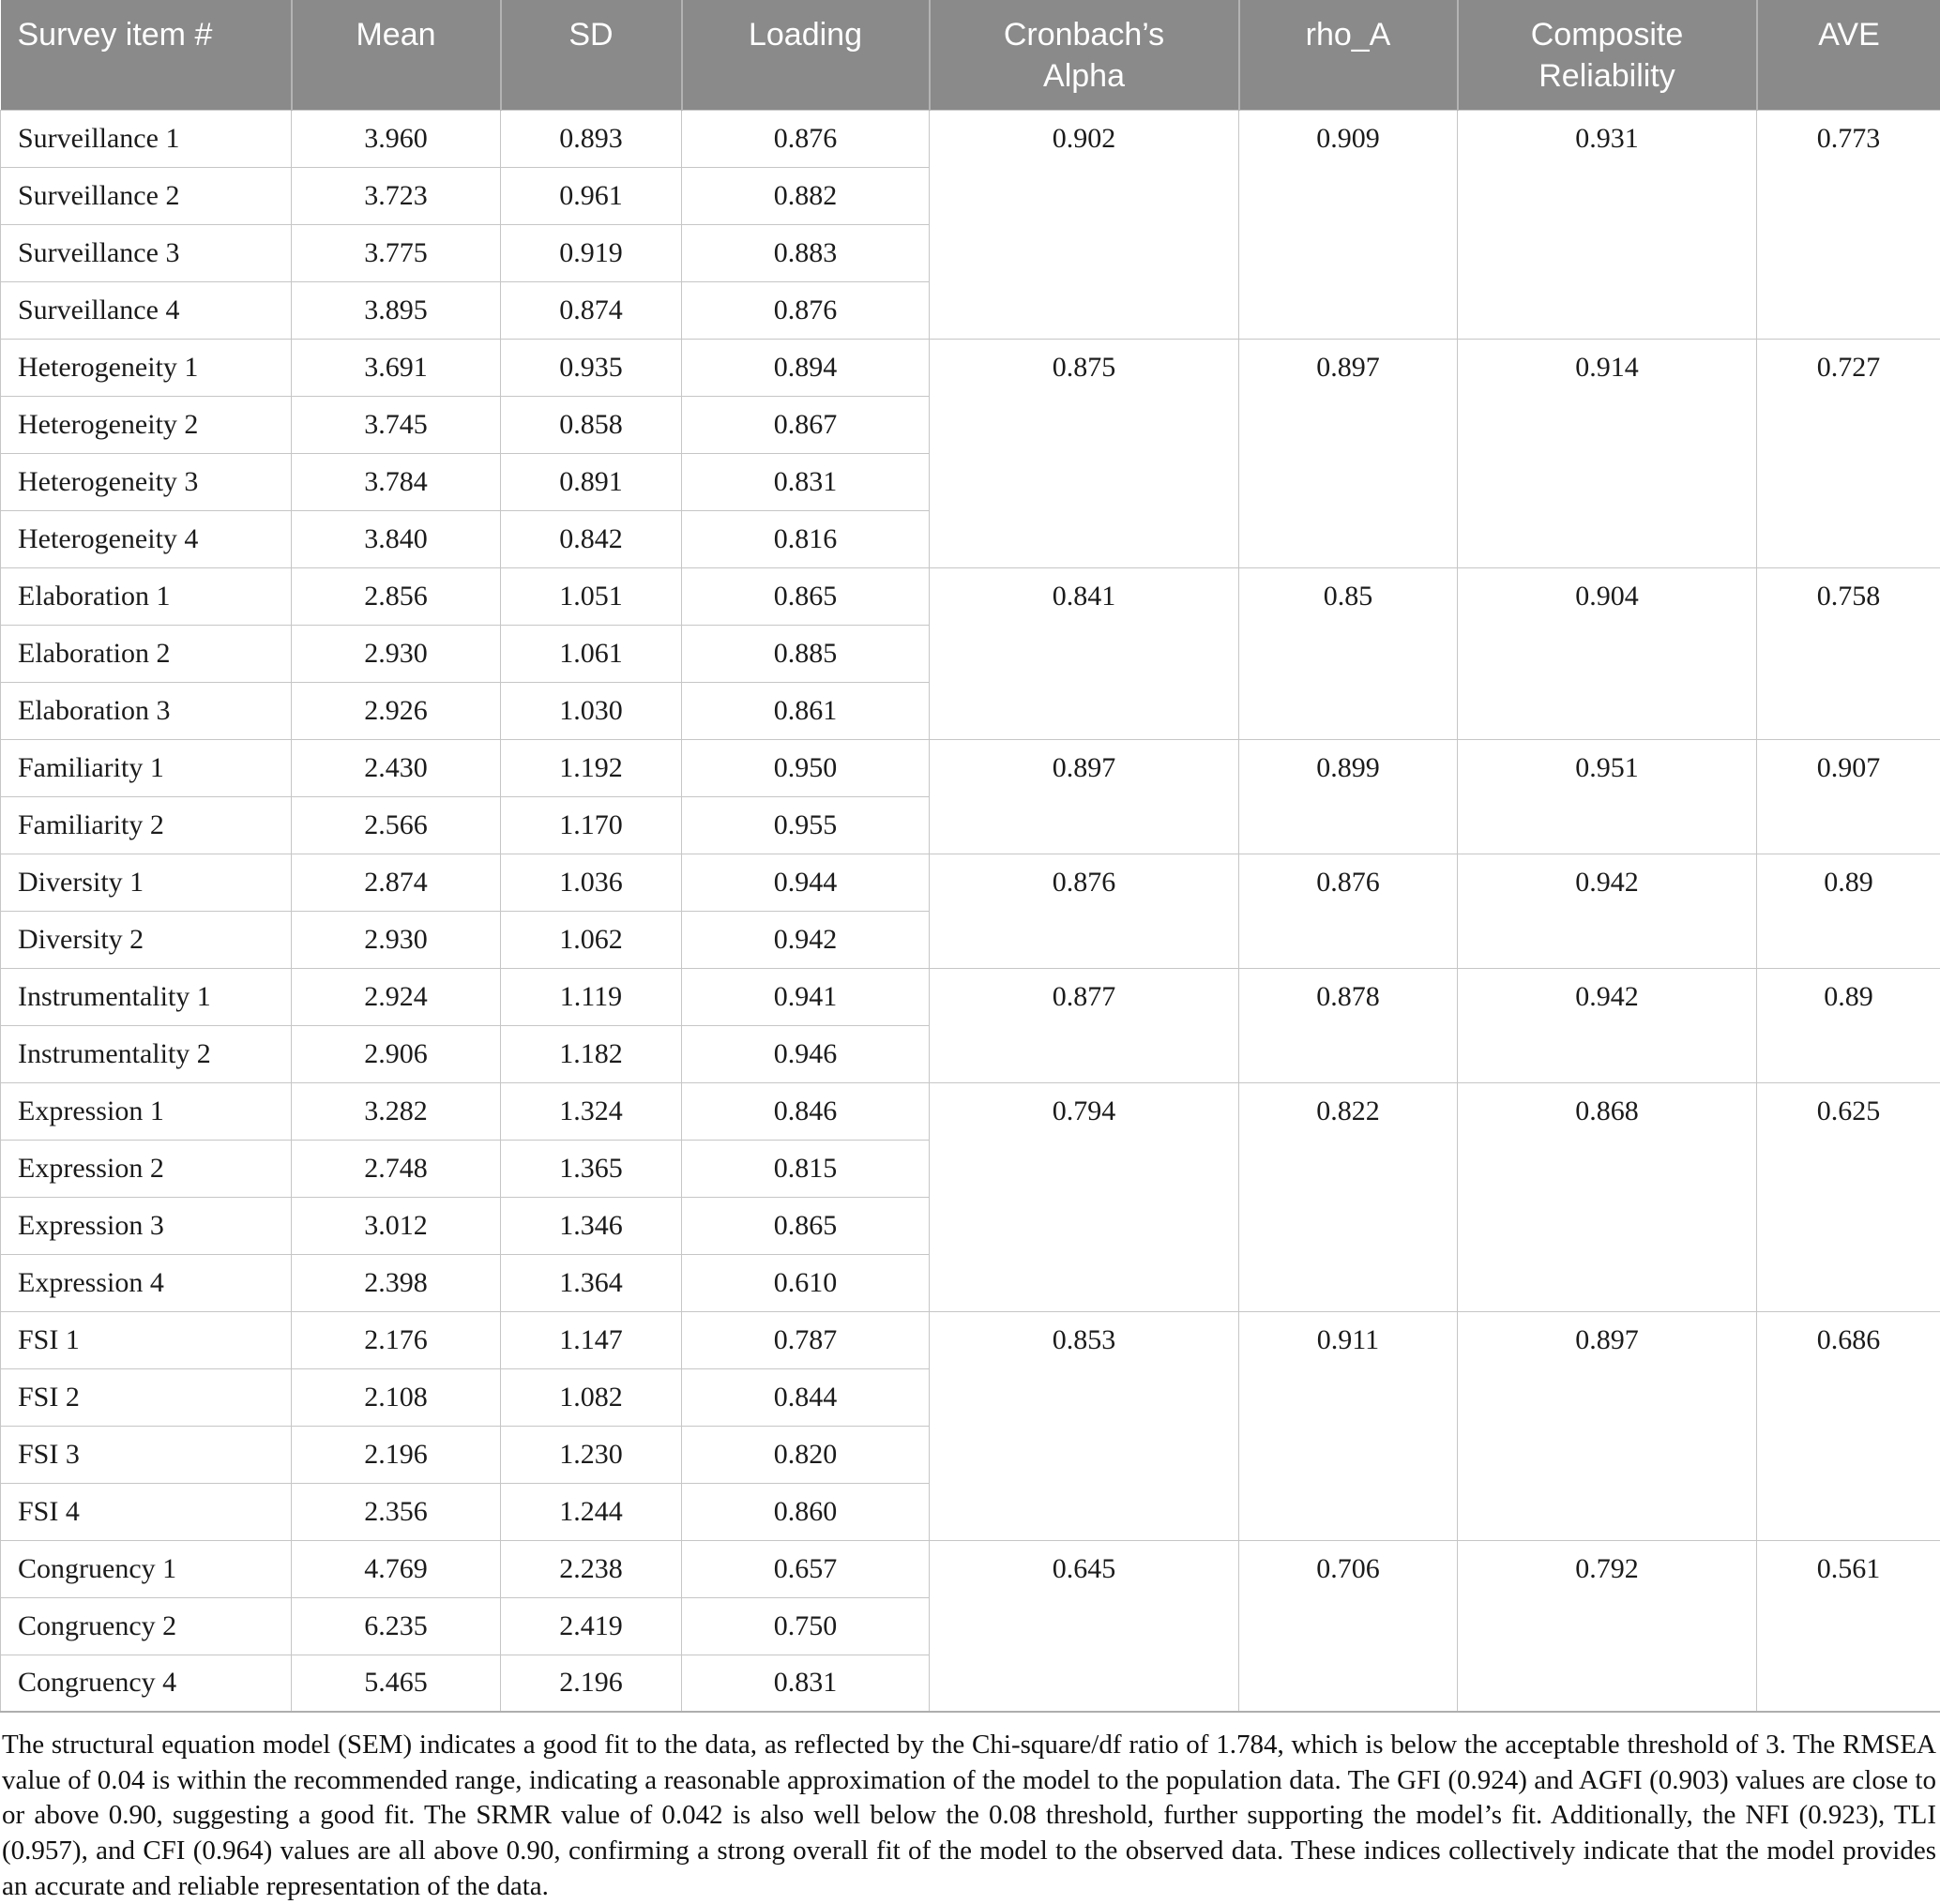 The width and height of the screenshot is (1940, 1904). Describe the element at coordinates (1848, 653) in the screenshot. I see `ave-cell: 0.758` at that location.